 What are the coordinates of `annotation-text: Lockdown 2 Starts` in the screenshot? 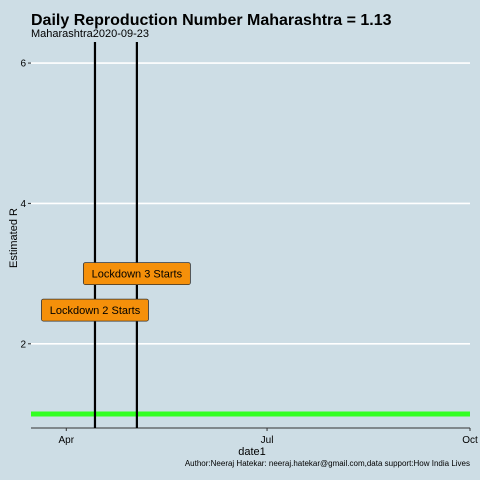 It's located at (95, 311).